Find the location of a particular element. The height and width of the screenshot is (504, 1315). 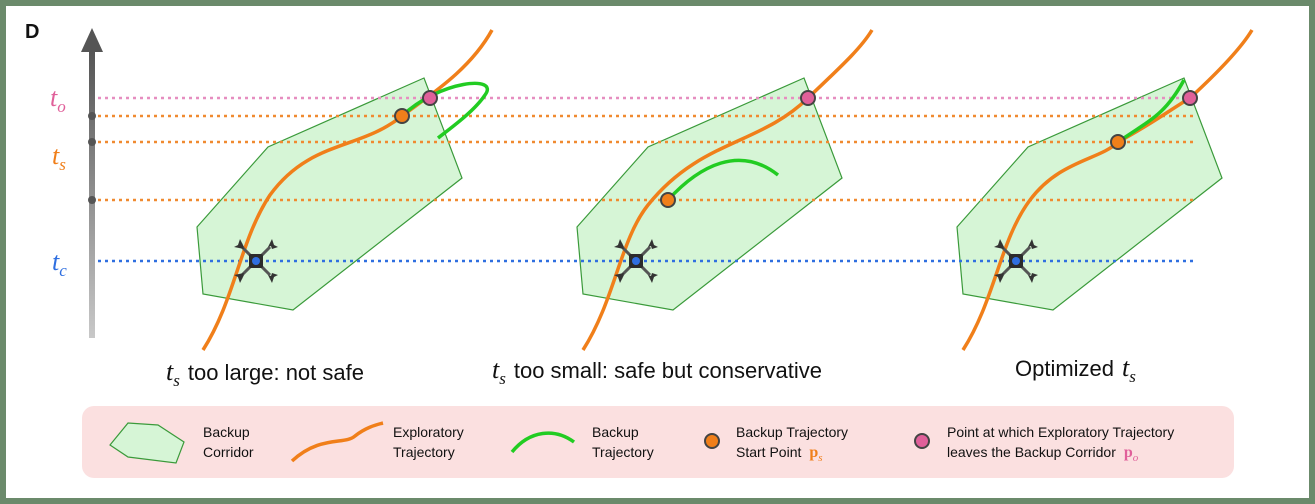

scenario-middle is located at coordinates (727, 190).